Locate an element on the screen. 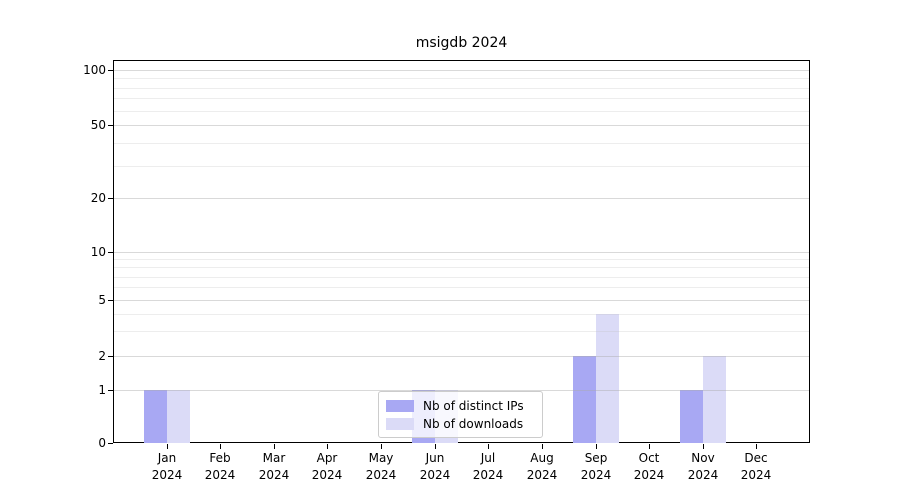 This screenshot has height=500, width=900. x-tick-label: Aug 2024 is located at coordinates (542, 466).